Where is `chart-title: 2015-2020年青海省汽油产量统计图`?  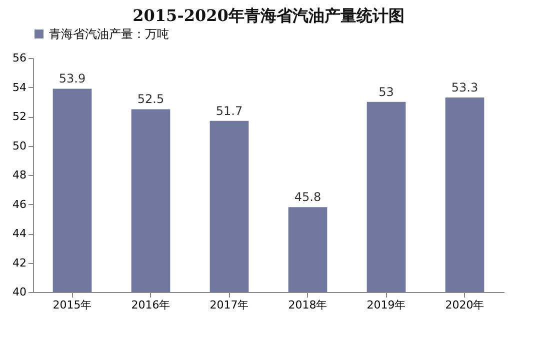 chart-title: 2015-2020年青海省汽油产量统计图 is located at coordinates (268, 15).